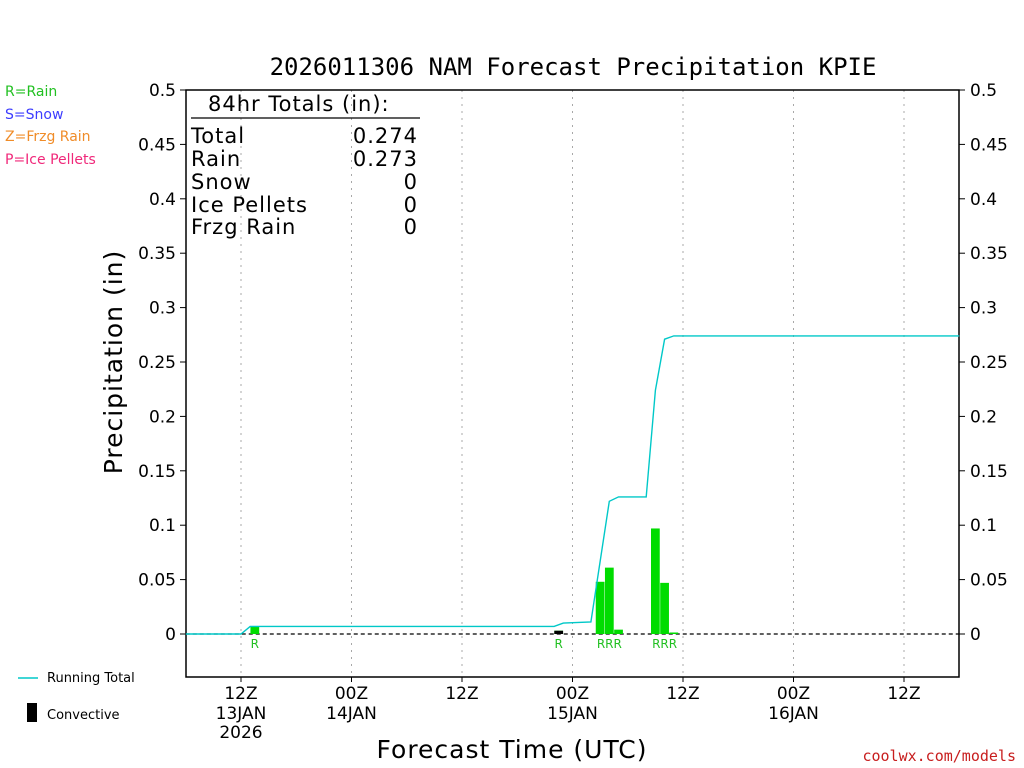  Describe the element at coordinates (157, 254) in the screenshot. I see `y-tick-label-left: 0.35` at that location.